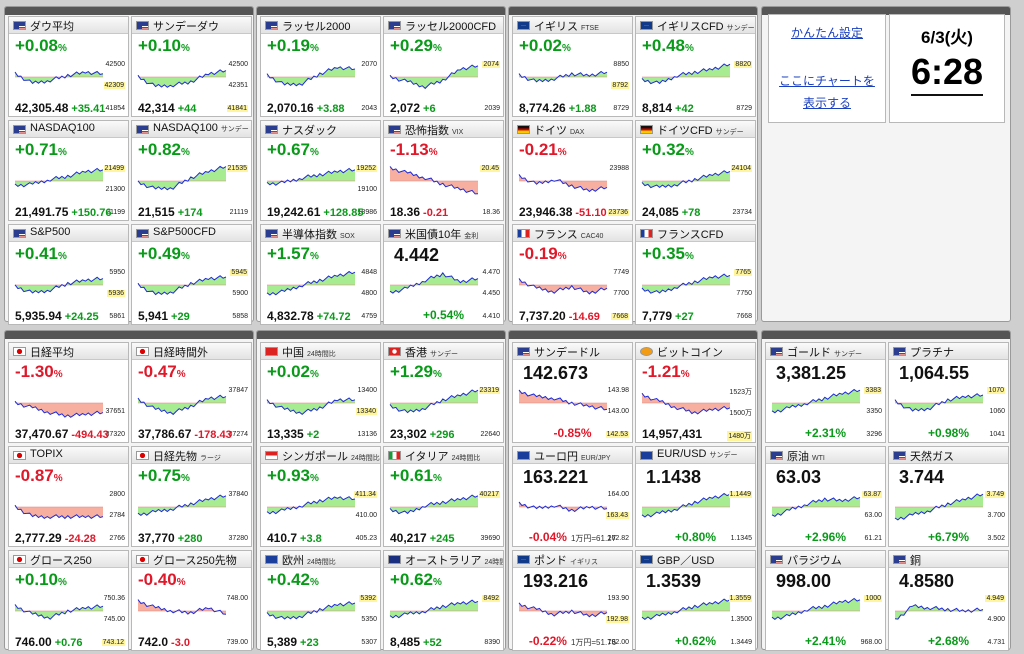  I want to click on market-tile: プラチナ 1,064.55 1070 1060 1041 +0.98%, so click(948, 392).